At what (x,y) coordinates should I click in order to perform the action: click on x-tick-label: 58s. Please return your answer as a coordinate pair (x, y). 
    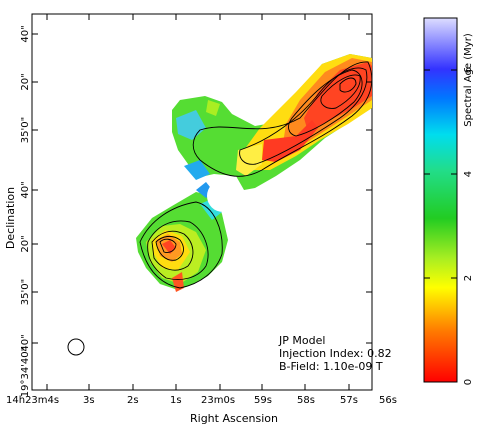
    Looking at the image, I should click on (306, 400).